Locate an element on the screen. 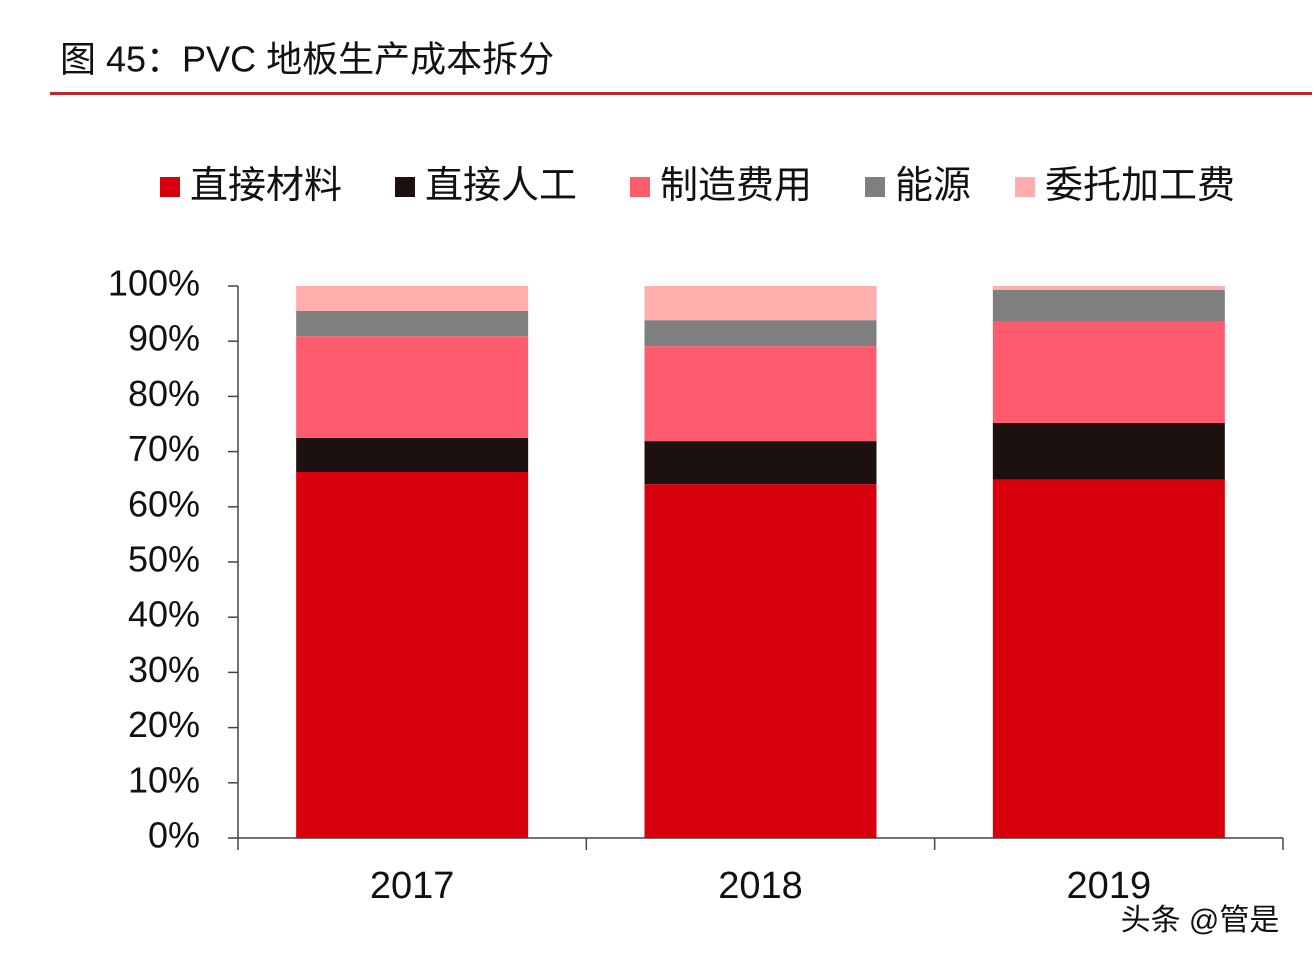 This screenshot has height=968, width=1316. y-tick-label: 100% is located at coordinates (154, 283).